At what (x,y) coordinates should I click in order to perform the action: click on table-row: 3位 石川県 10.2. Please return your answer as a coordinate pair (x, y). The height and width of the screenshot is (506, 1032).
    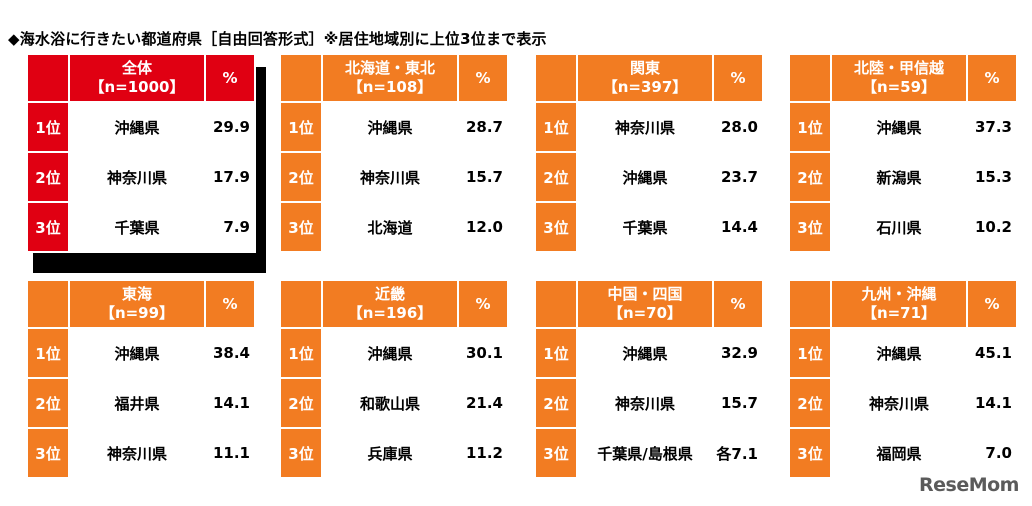
    Looking at the image, I should click on (903, 227).